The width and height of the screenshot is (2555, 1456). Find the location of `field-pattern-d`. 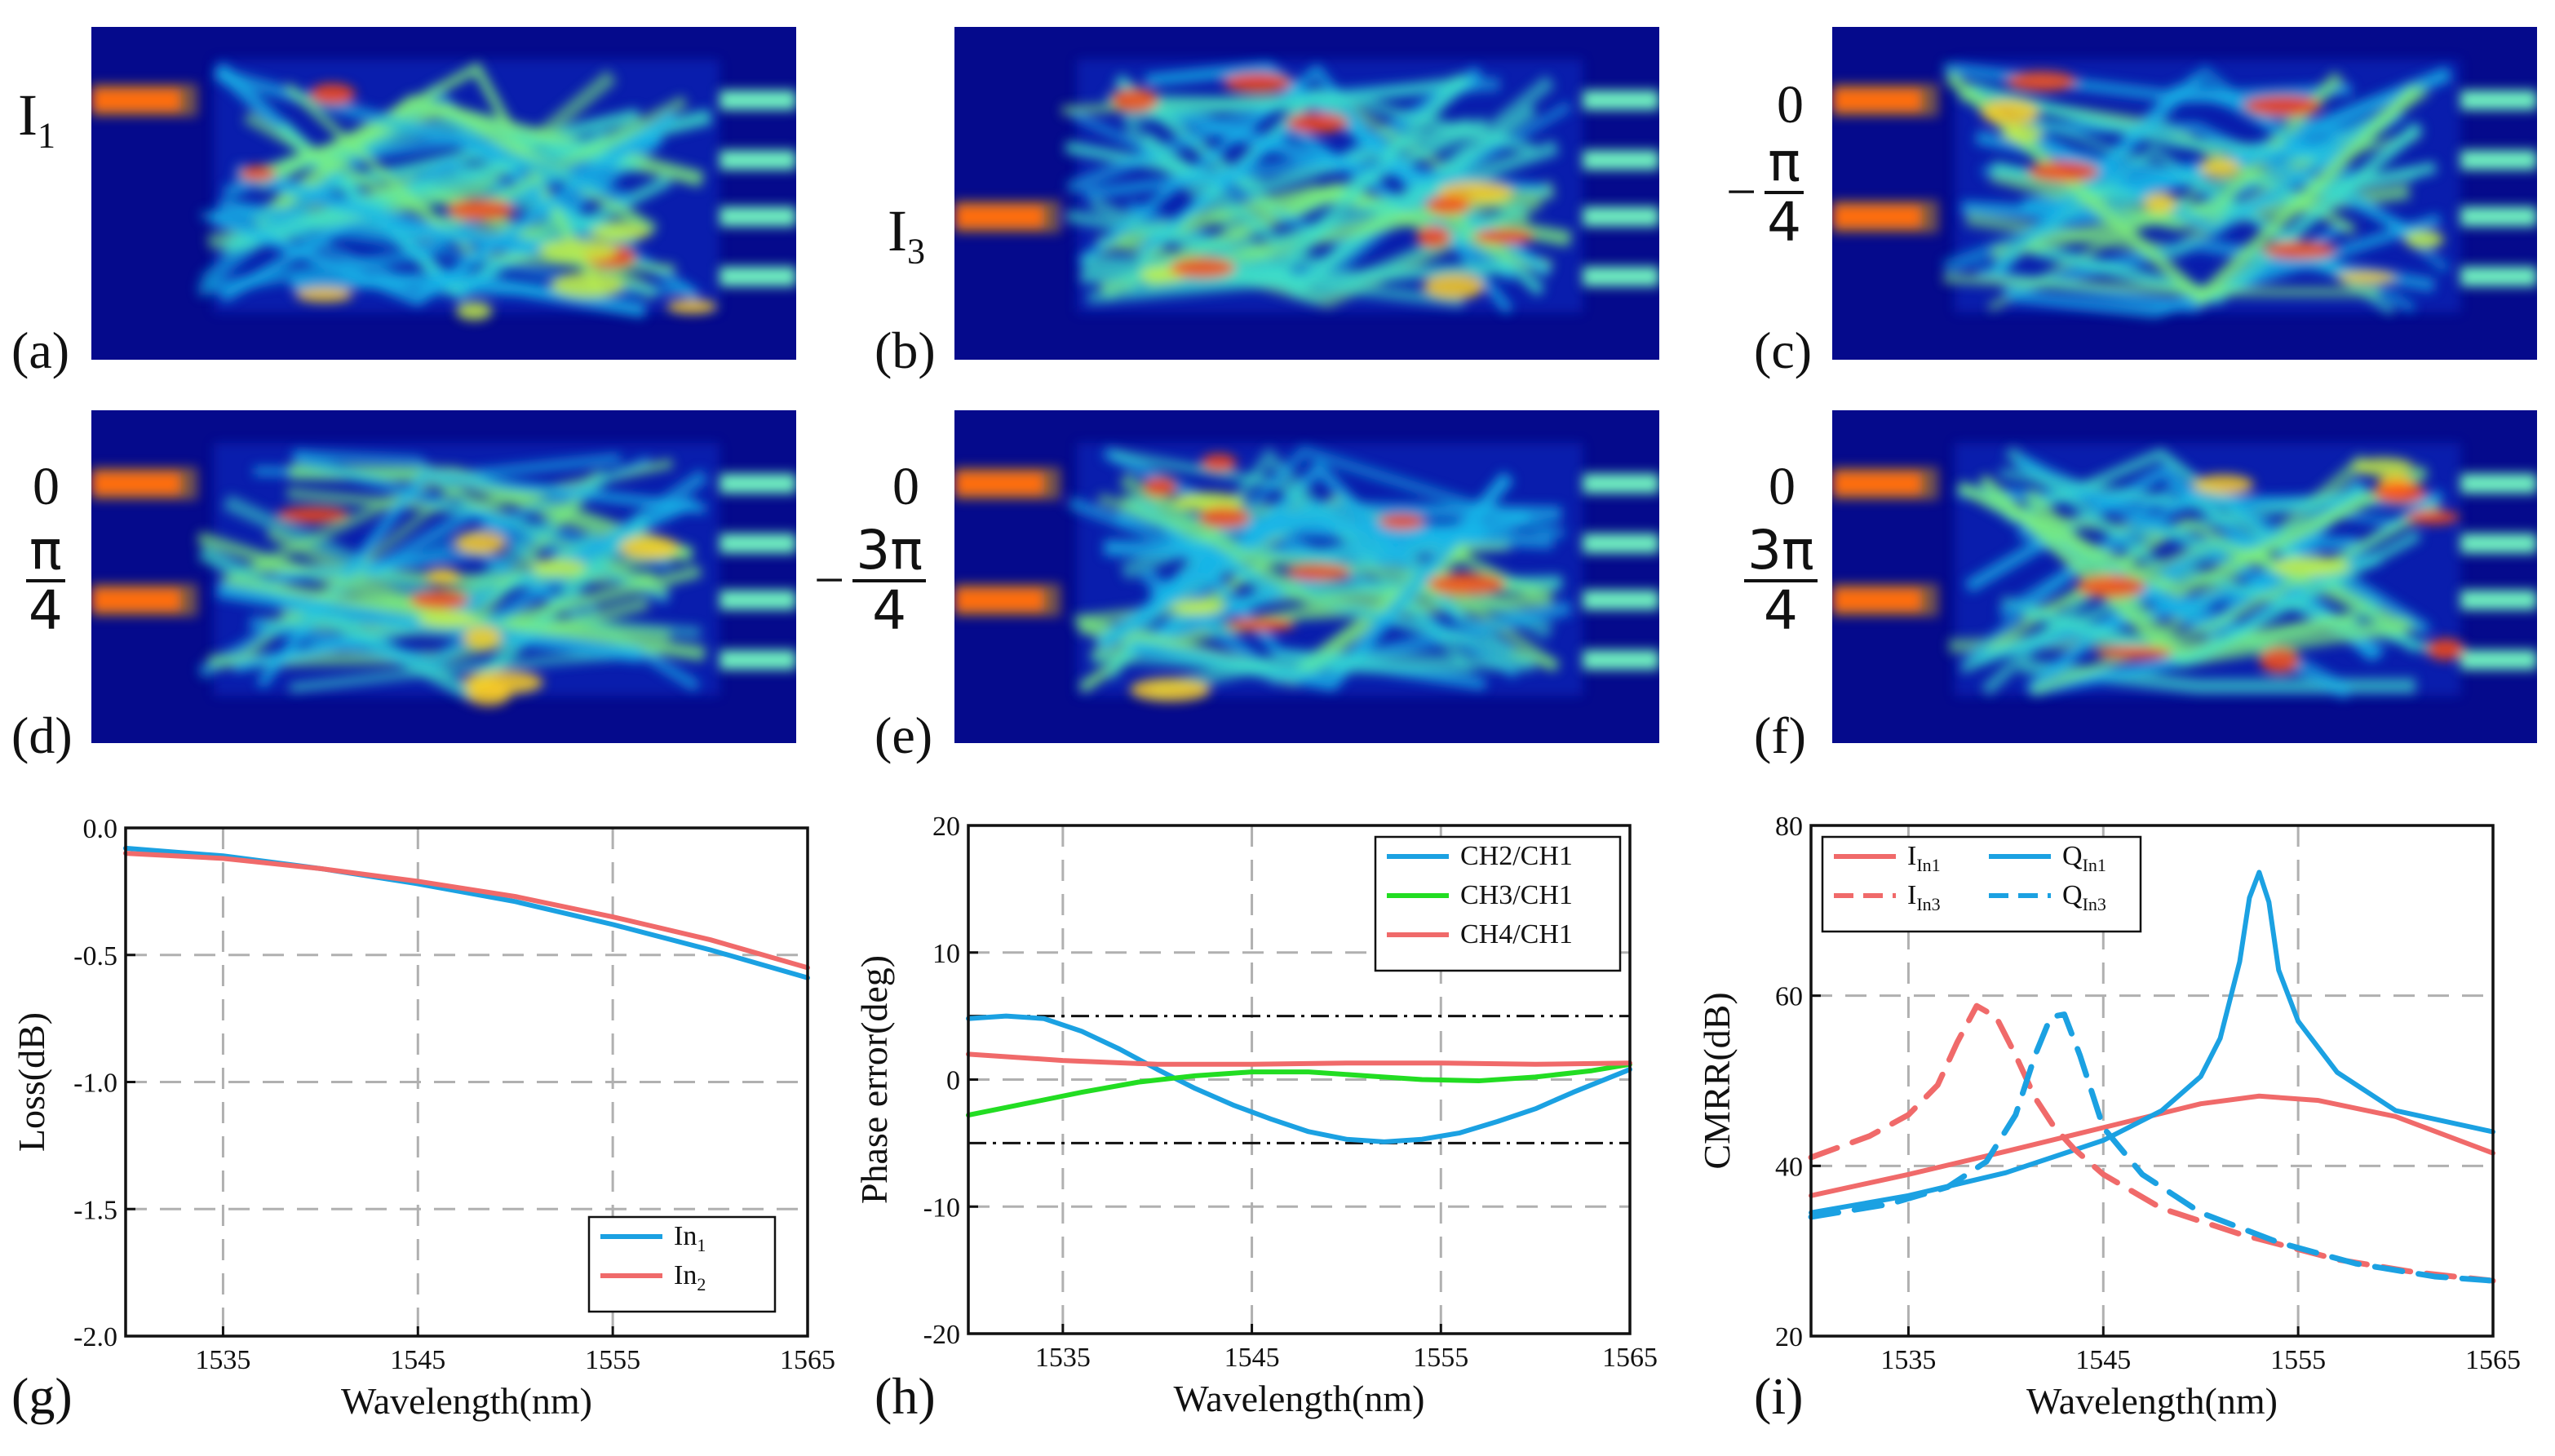

field-pattern-d is located at coordinates (443, 574).